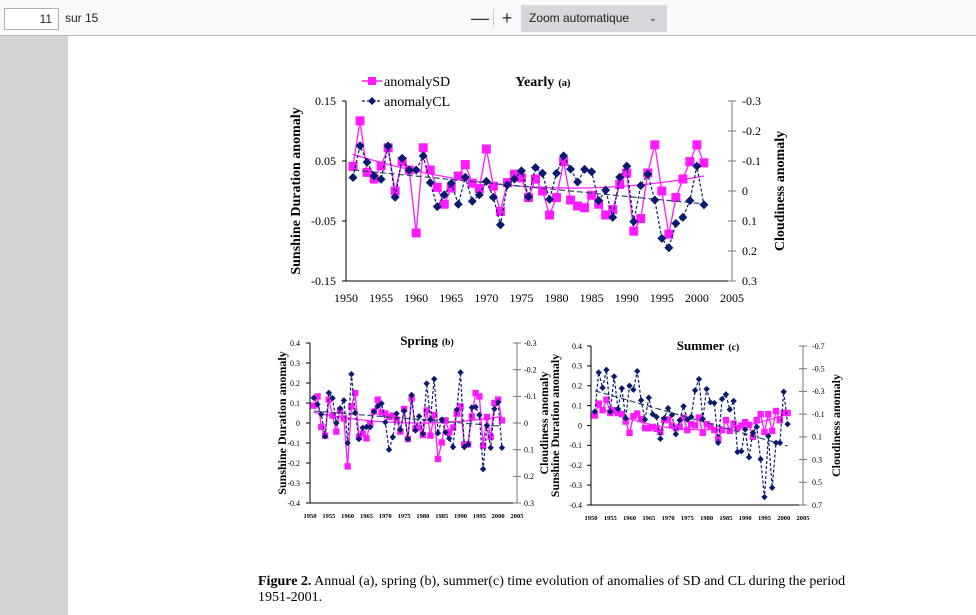  I want to click on chart-title: Spring (b), so click(427, 340).